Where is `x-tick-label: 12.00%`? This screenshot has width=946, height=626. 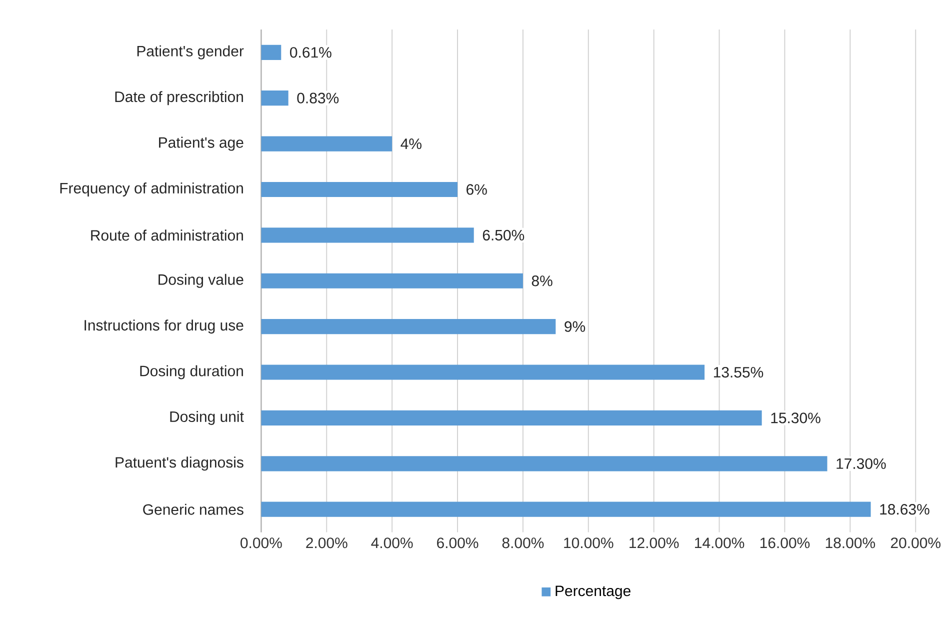
x-tick-label: 12.00% is located at coordinates (654, 543).